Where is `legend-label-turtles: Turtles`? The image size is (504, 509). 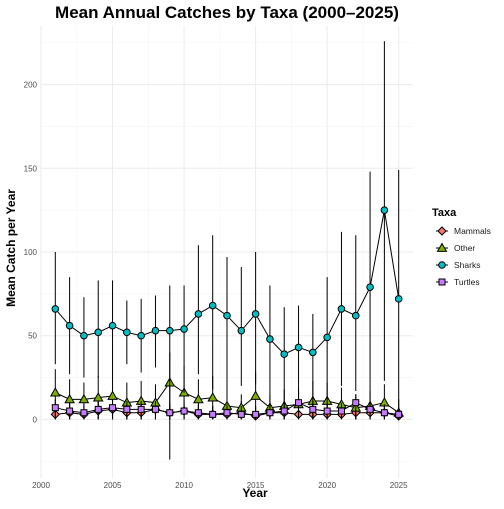
legend-label-turtles: Turtles is located at coordinates (467, 282).